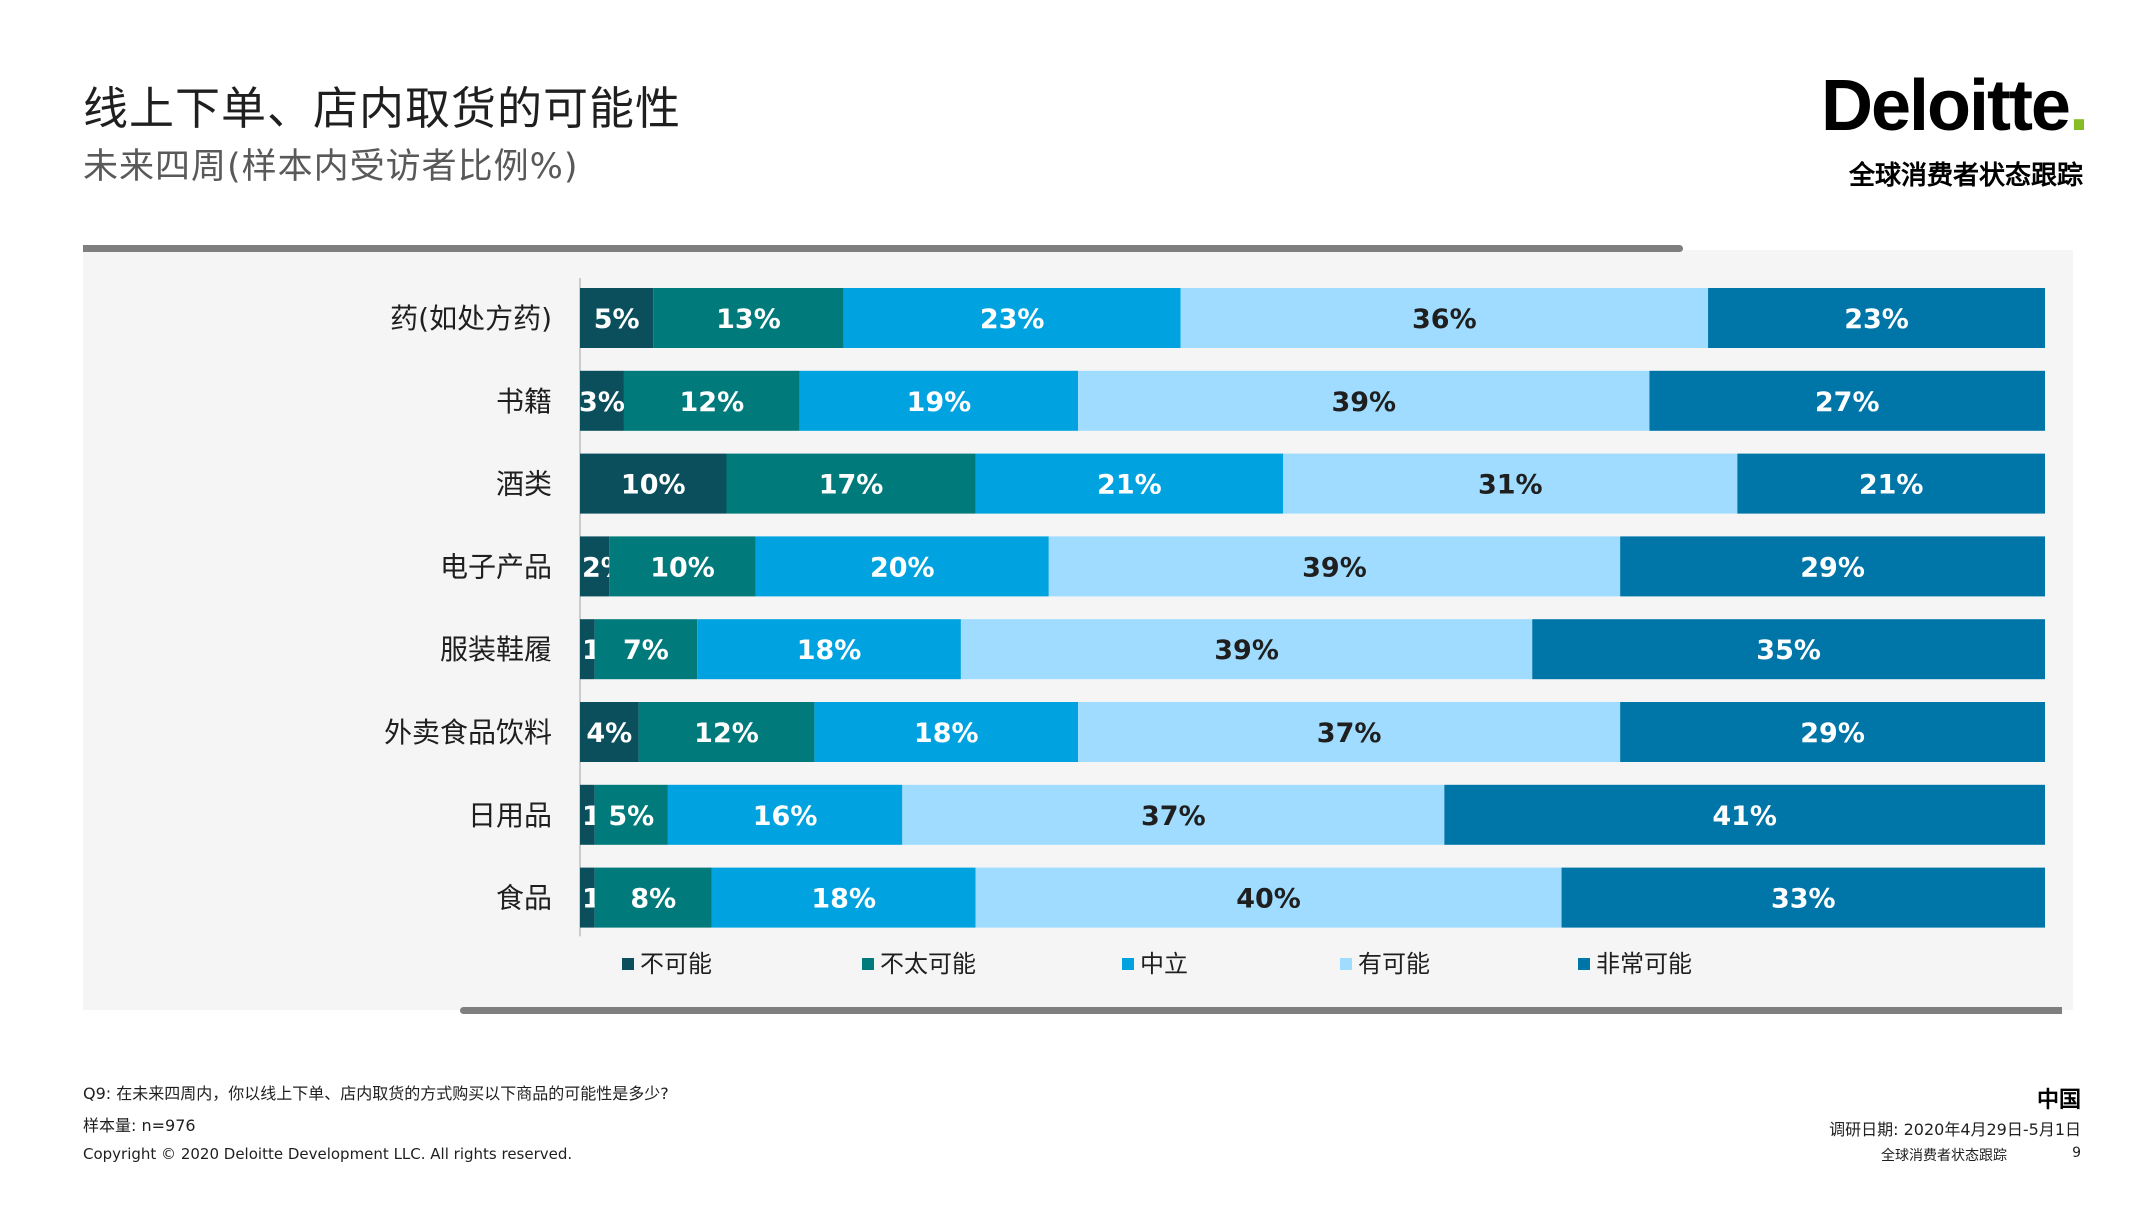  Describe the element at coordinates (653, 899) in the screenshot. I see `data-label: 8%` at that location.